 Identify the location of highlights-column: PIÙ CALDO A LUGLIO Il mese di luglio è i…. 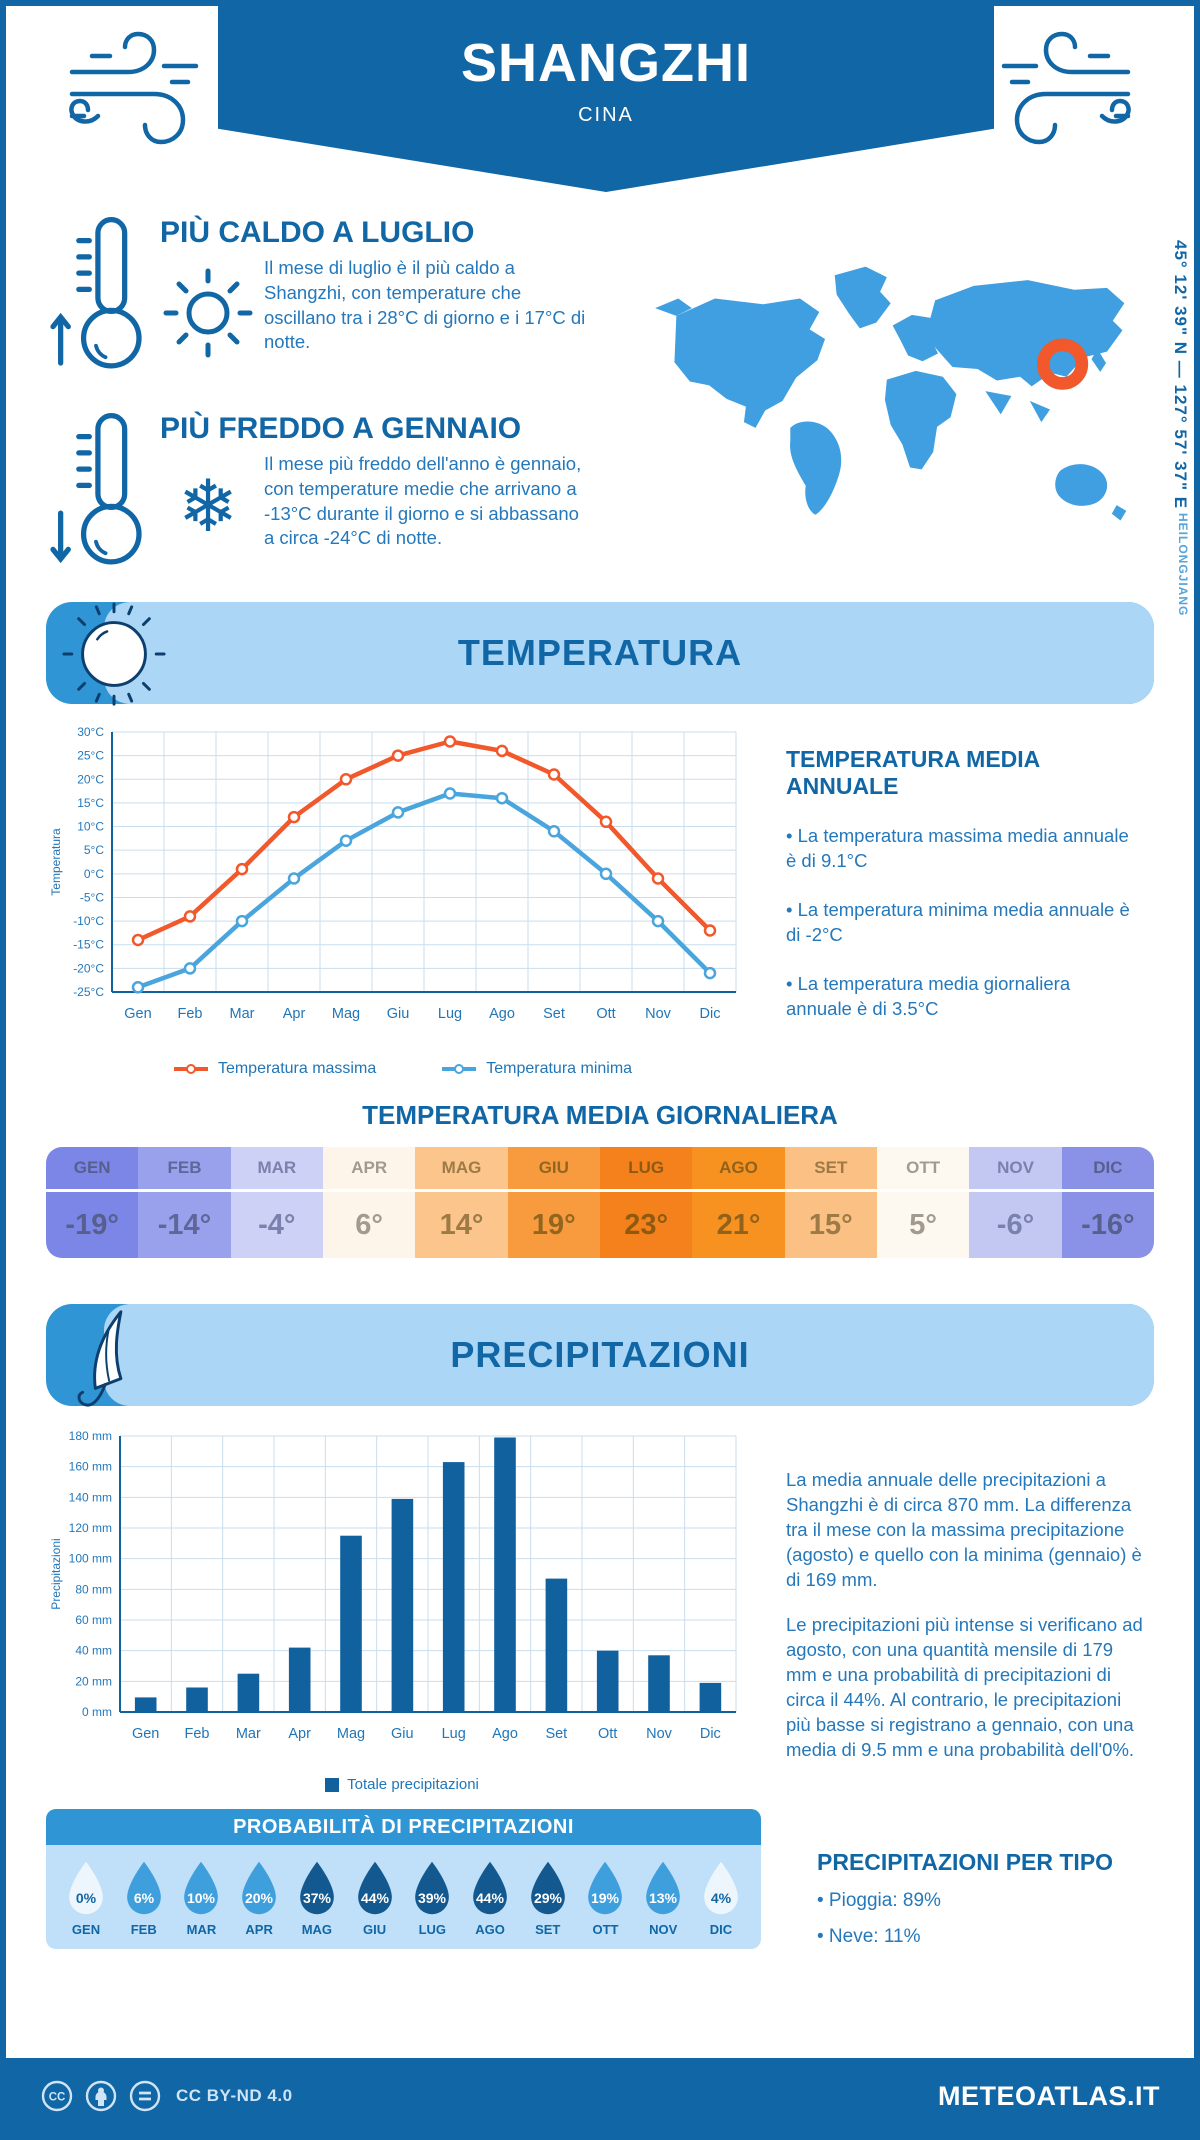
(341, 399).